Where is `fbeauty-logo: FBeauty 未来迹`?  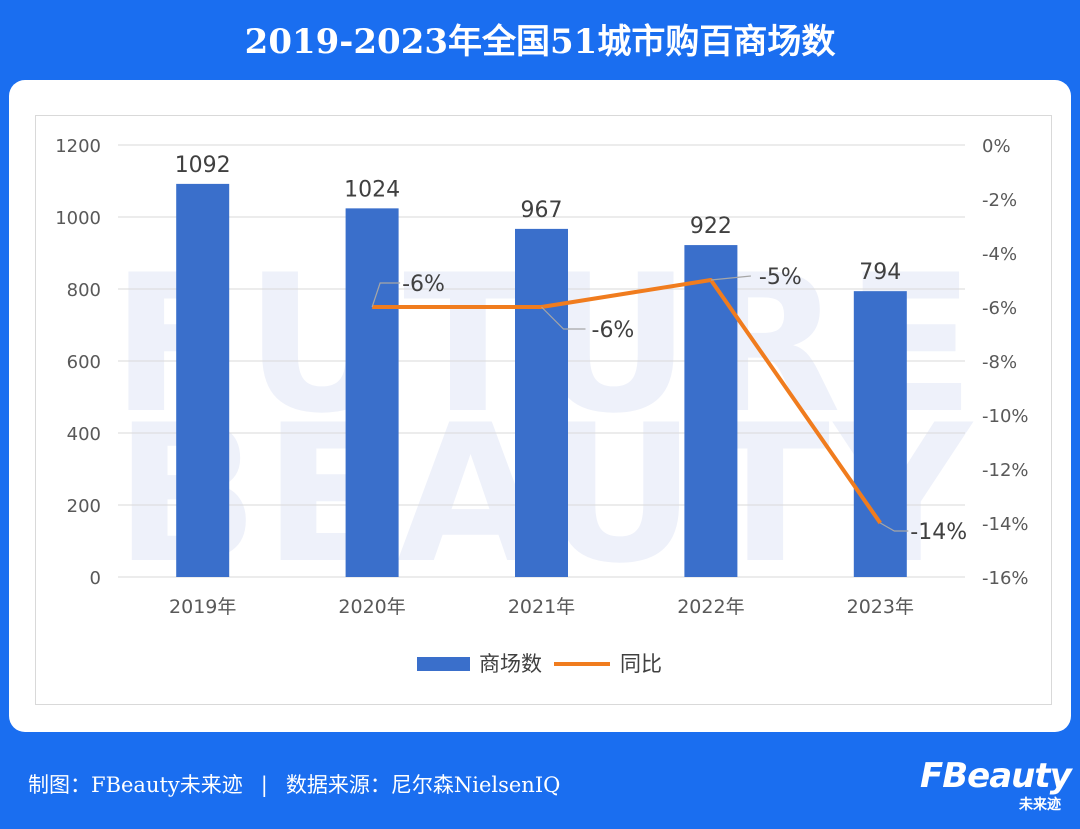
fbeauty-logo: FBeauty 未来迹 is located at coordinates (996, 785).